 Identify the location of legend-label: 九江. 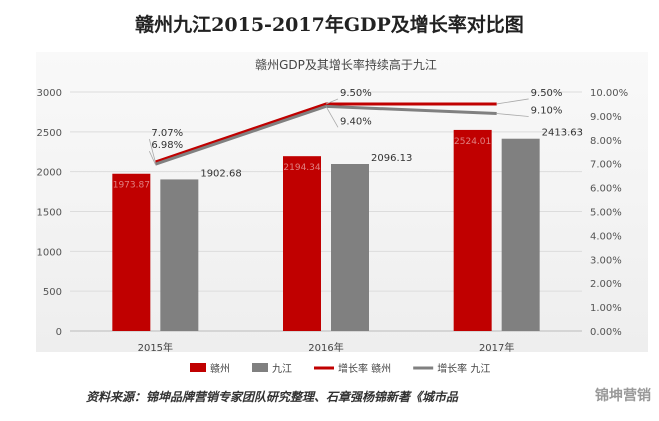
(282, 369).